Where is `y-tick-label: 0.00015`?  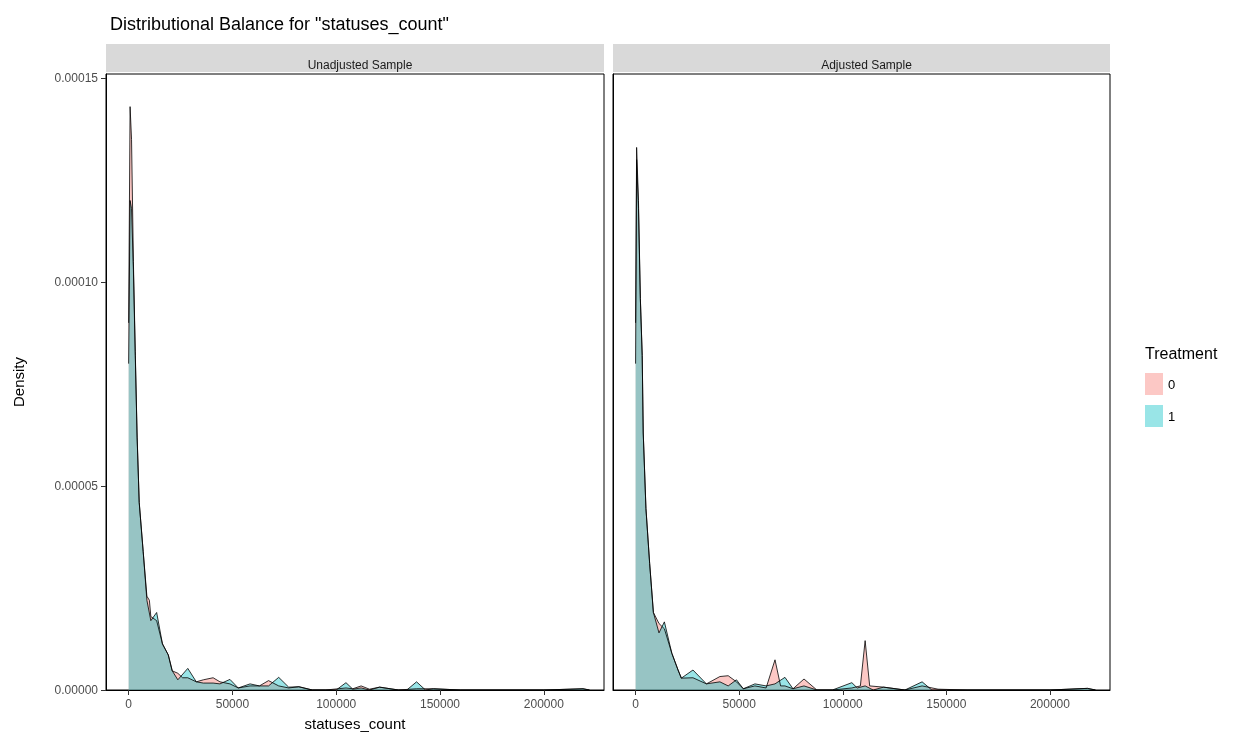 y-tick-label: 0.00015 is located at coordinates (76, 78).